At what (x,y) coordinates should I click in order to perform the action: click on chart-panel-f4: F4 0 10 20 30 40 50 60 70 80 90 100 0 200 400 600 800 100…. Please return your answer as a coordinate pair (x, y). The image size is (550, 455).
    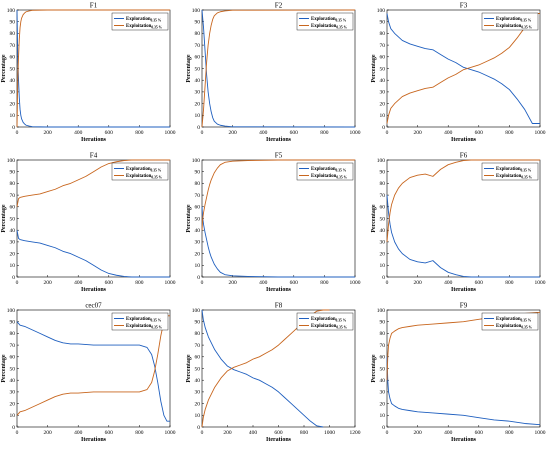
    Looking at the image, I should click on (90, 225).